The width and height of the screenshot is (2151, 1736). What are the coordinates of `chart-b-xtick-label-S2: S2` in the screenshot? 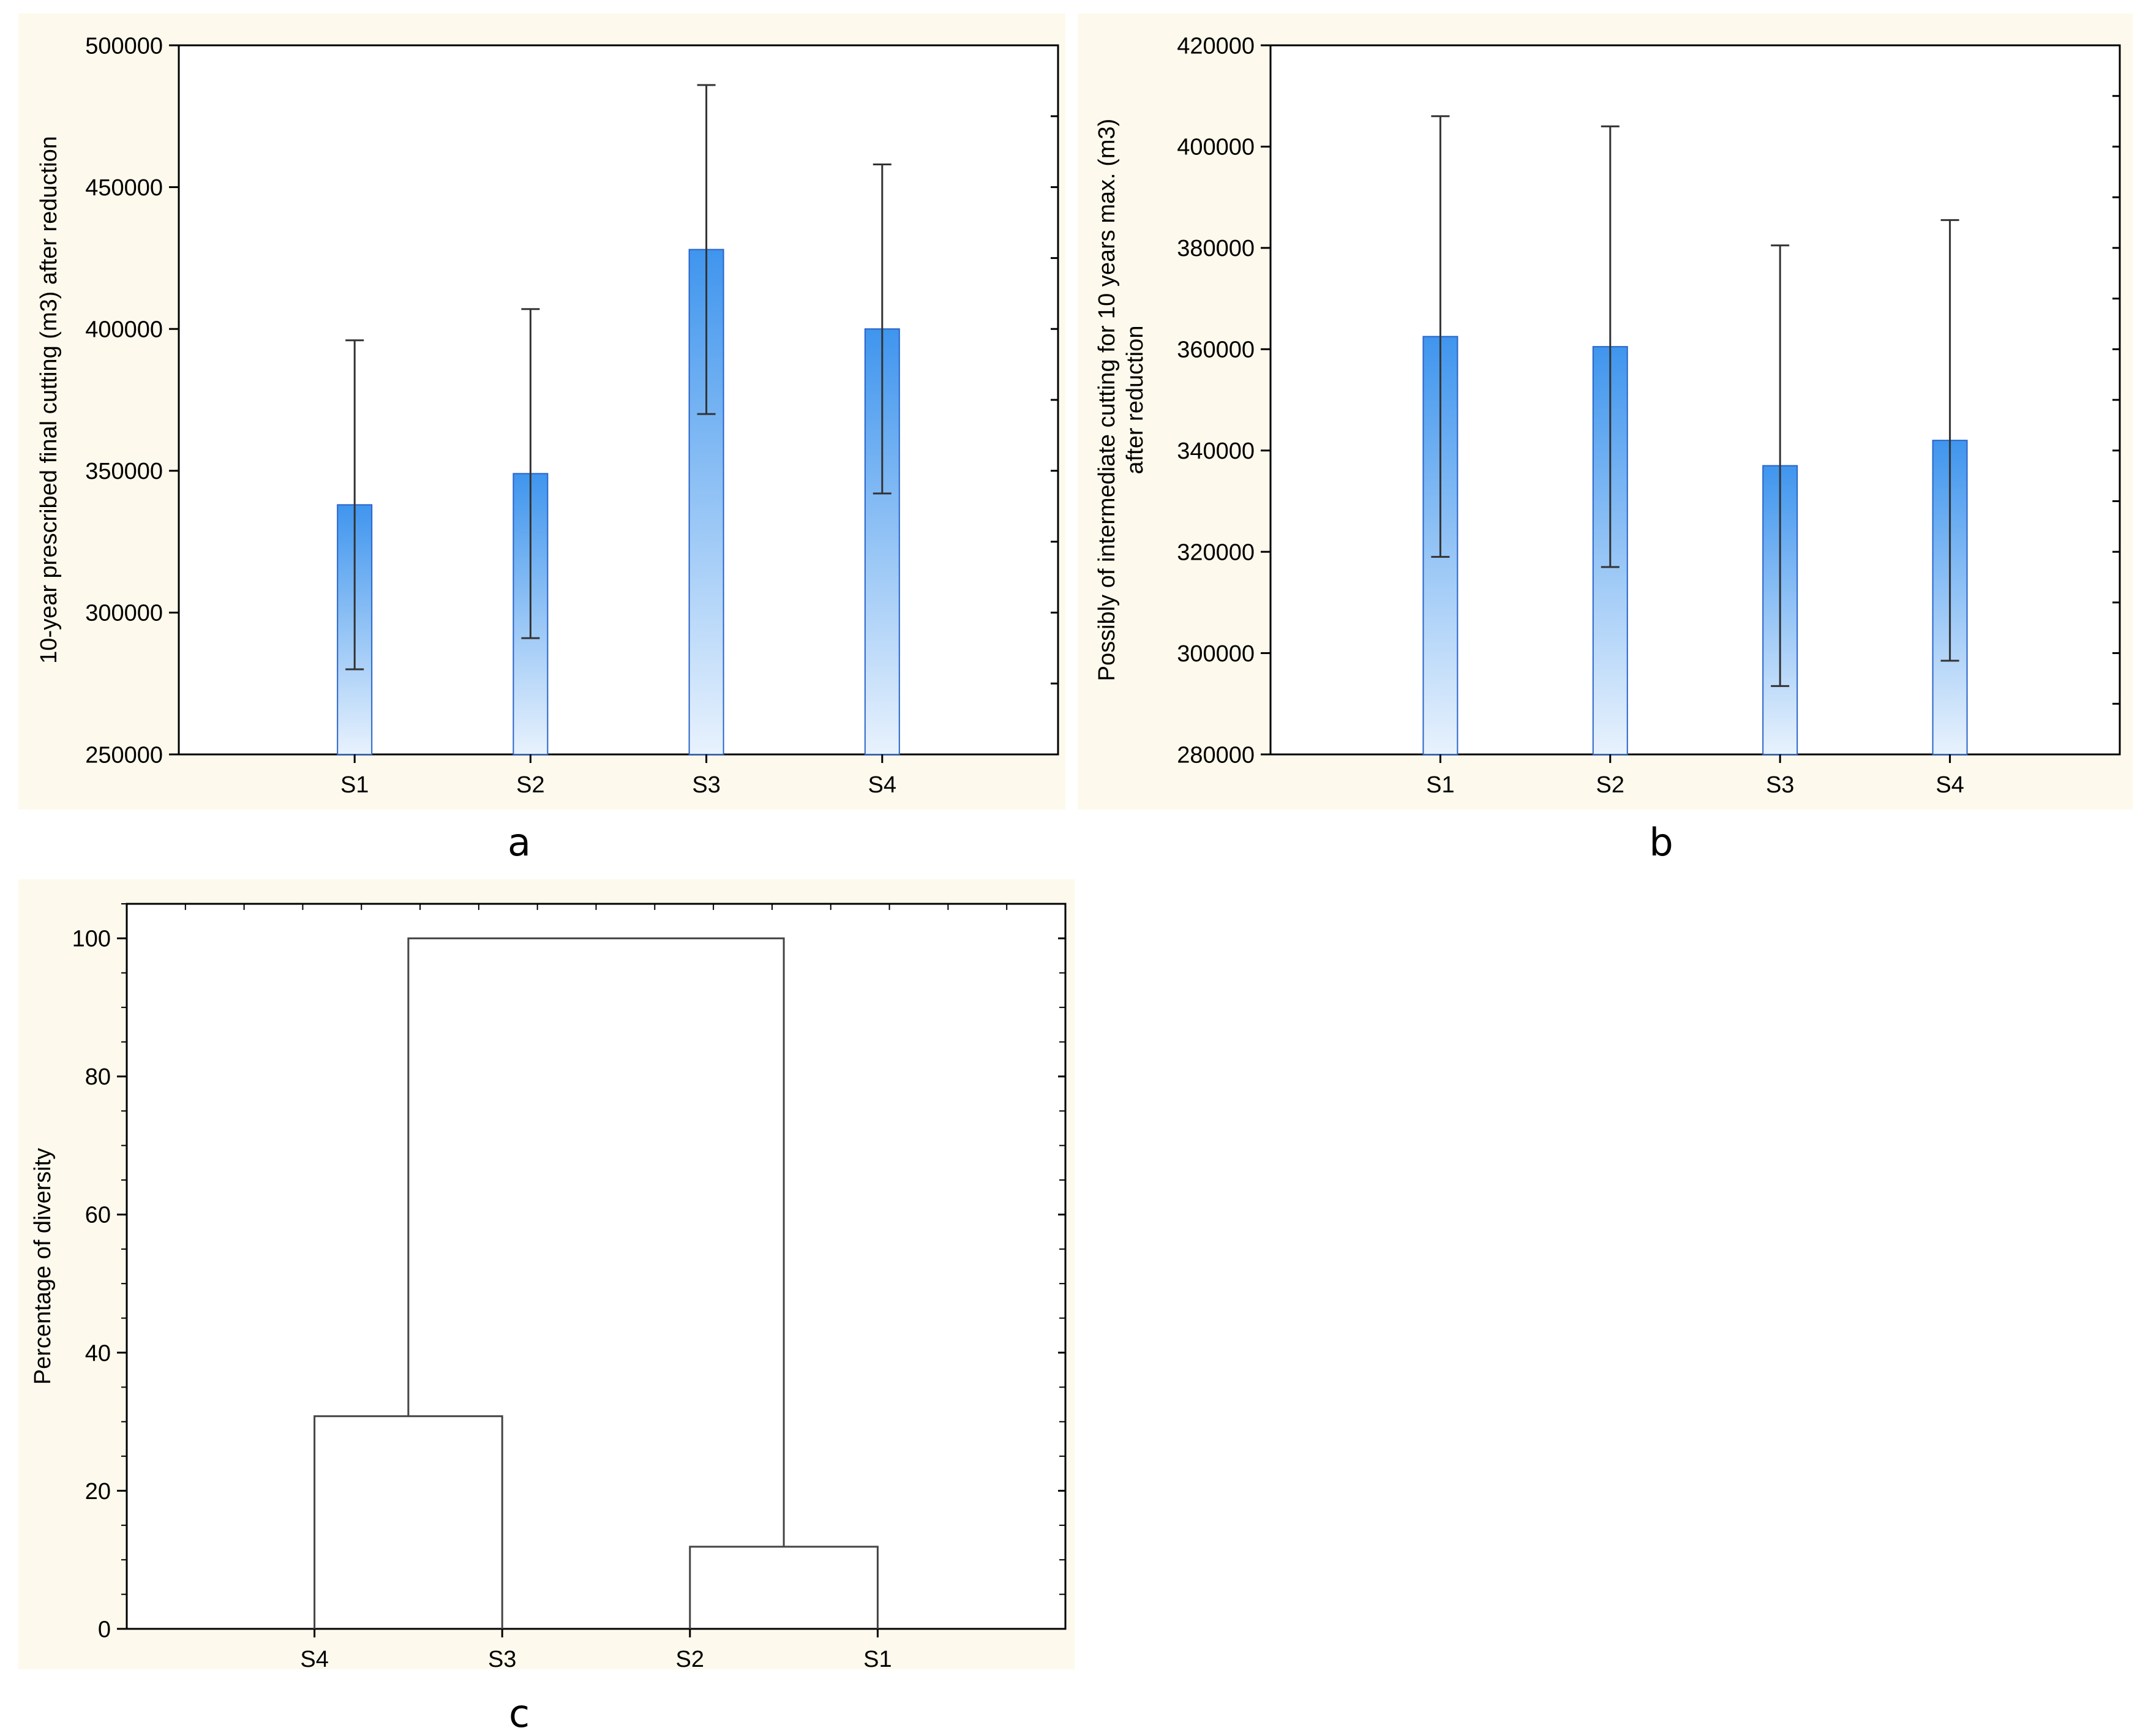 It's located at (1610, 785).